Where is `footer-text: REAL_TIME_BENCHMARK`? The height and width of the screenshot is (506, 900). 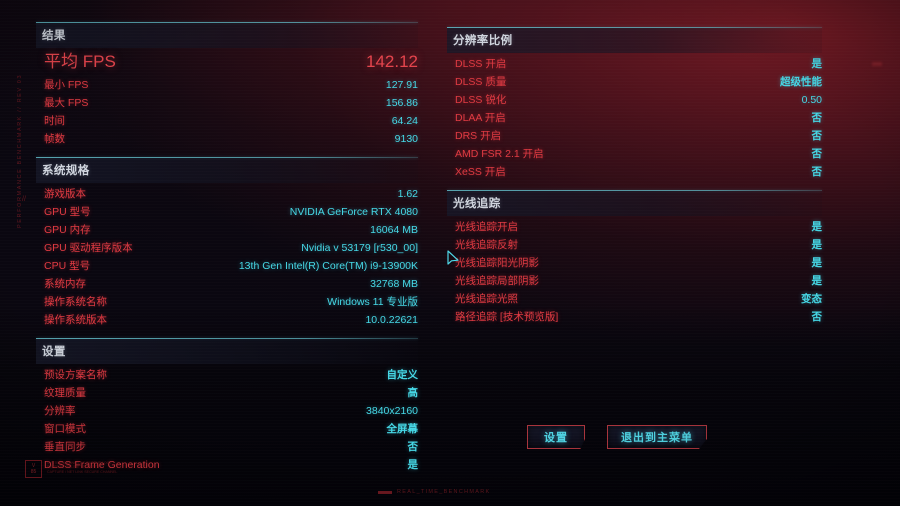
footer-text: REAL_TIME_BENCHMARK is located at coordinates (444, 492).